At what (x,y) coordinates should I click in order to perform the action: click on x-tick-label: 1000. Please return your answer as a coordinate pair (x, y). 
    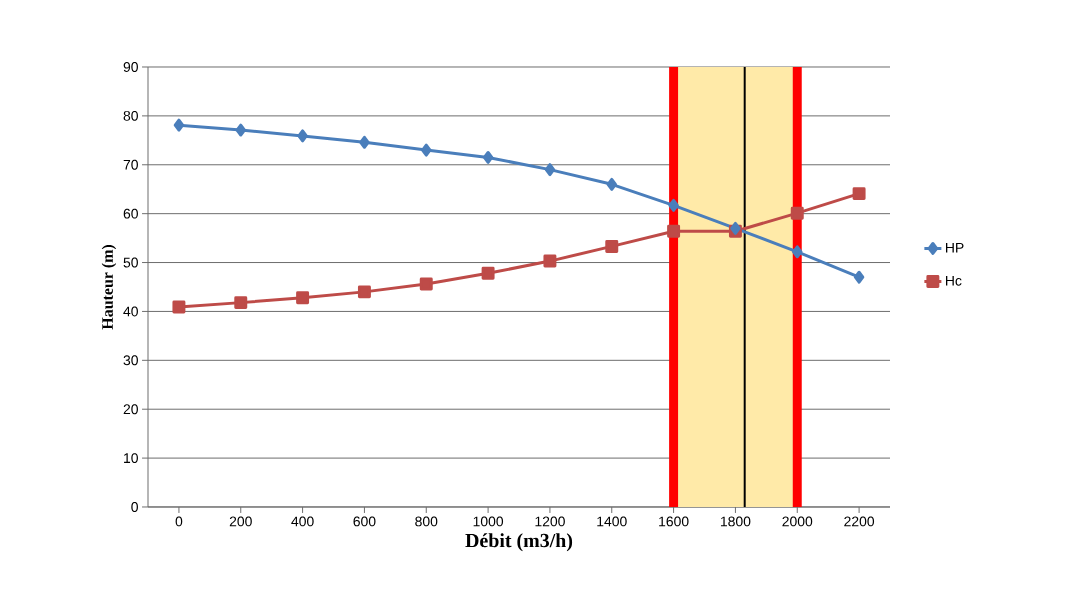
    Looking at the image, I should click on (488, 521).